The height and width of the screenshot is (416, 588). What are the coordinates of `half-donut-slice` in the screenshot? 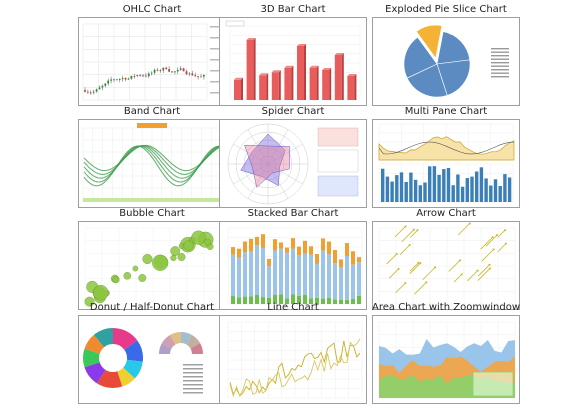 It's located at (186, 338).